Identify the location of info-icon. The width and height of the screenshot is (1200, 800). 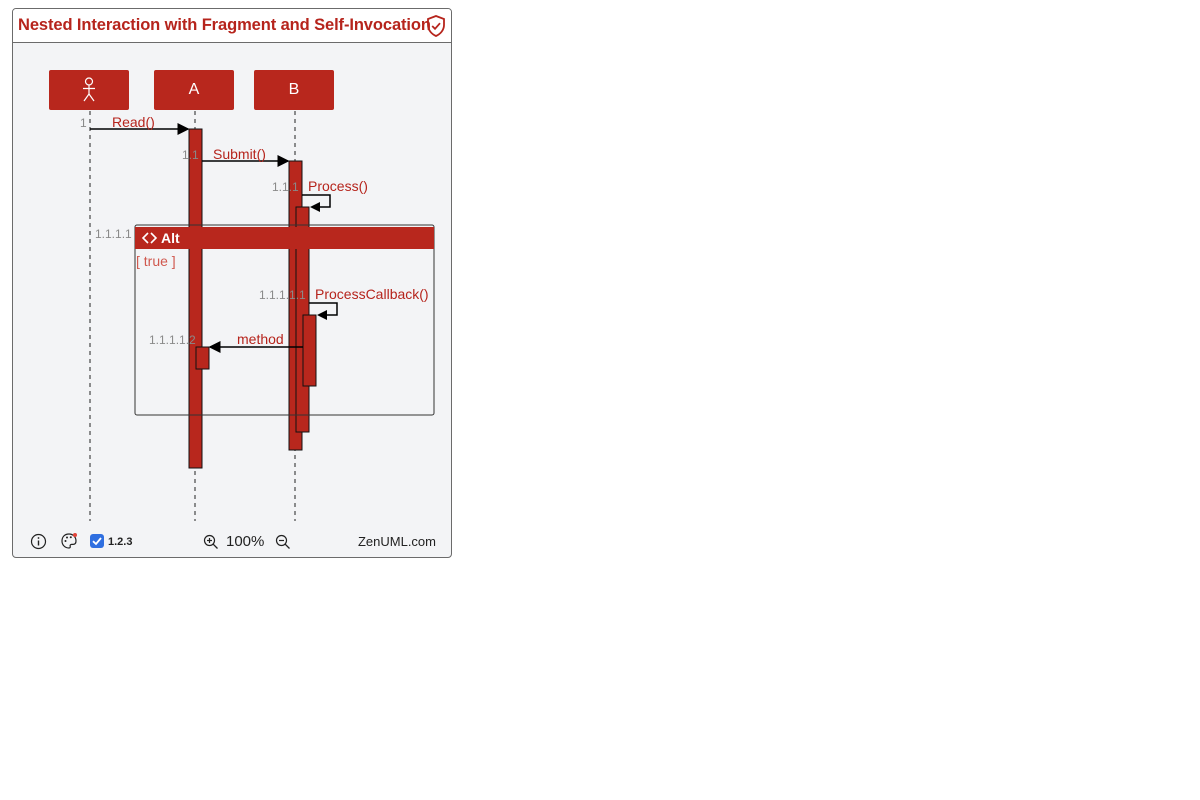
(38, 541).